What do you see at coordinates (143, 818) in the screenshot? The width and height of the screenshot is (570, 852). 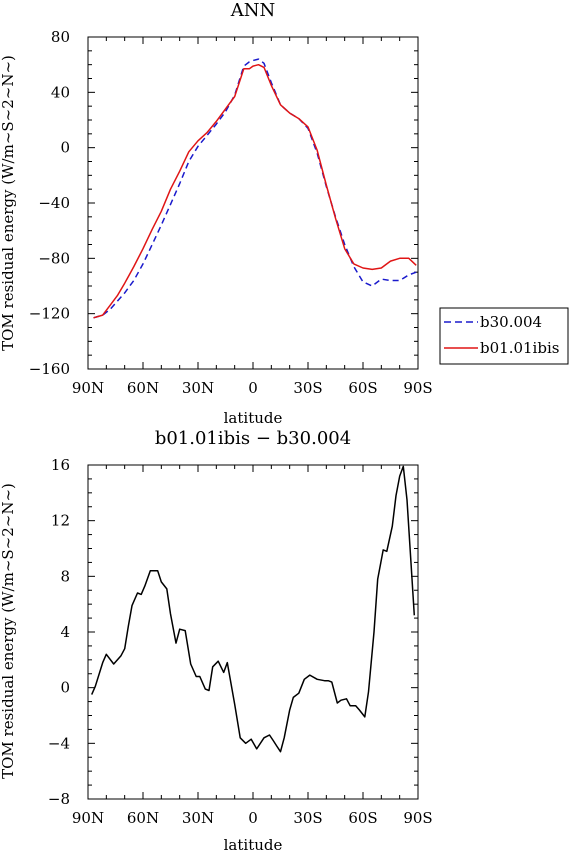 I see `bottom-x-tick-label-60n: 60N` at bounding box center [143, 818].